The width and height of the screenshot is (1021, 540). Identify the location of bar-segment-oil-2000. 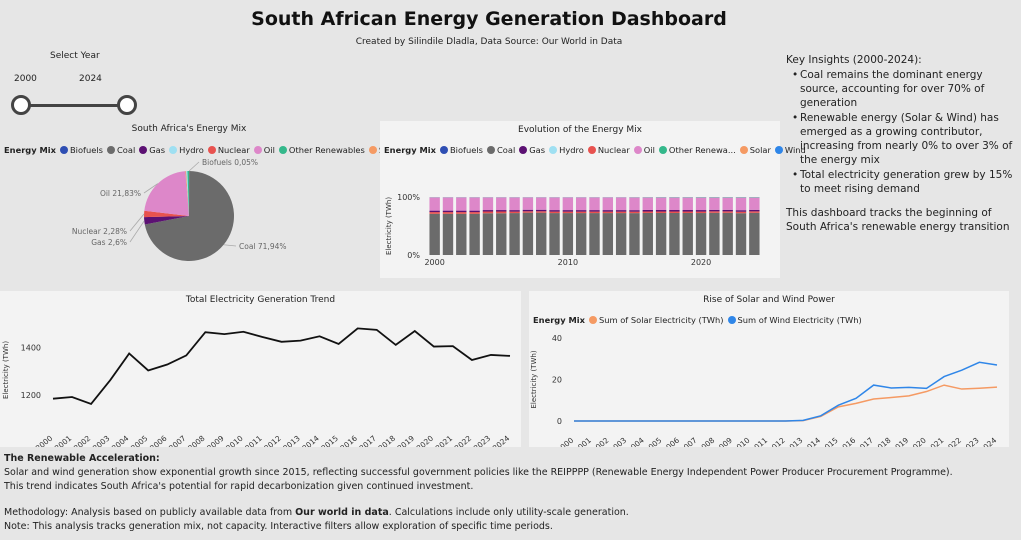
(434, 204).